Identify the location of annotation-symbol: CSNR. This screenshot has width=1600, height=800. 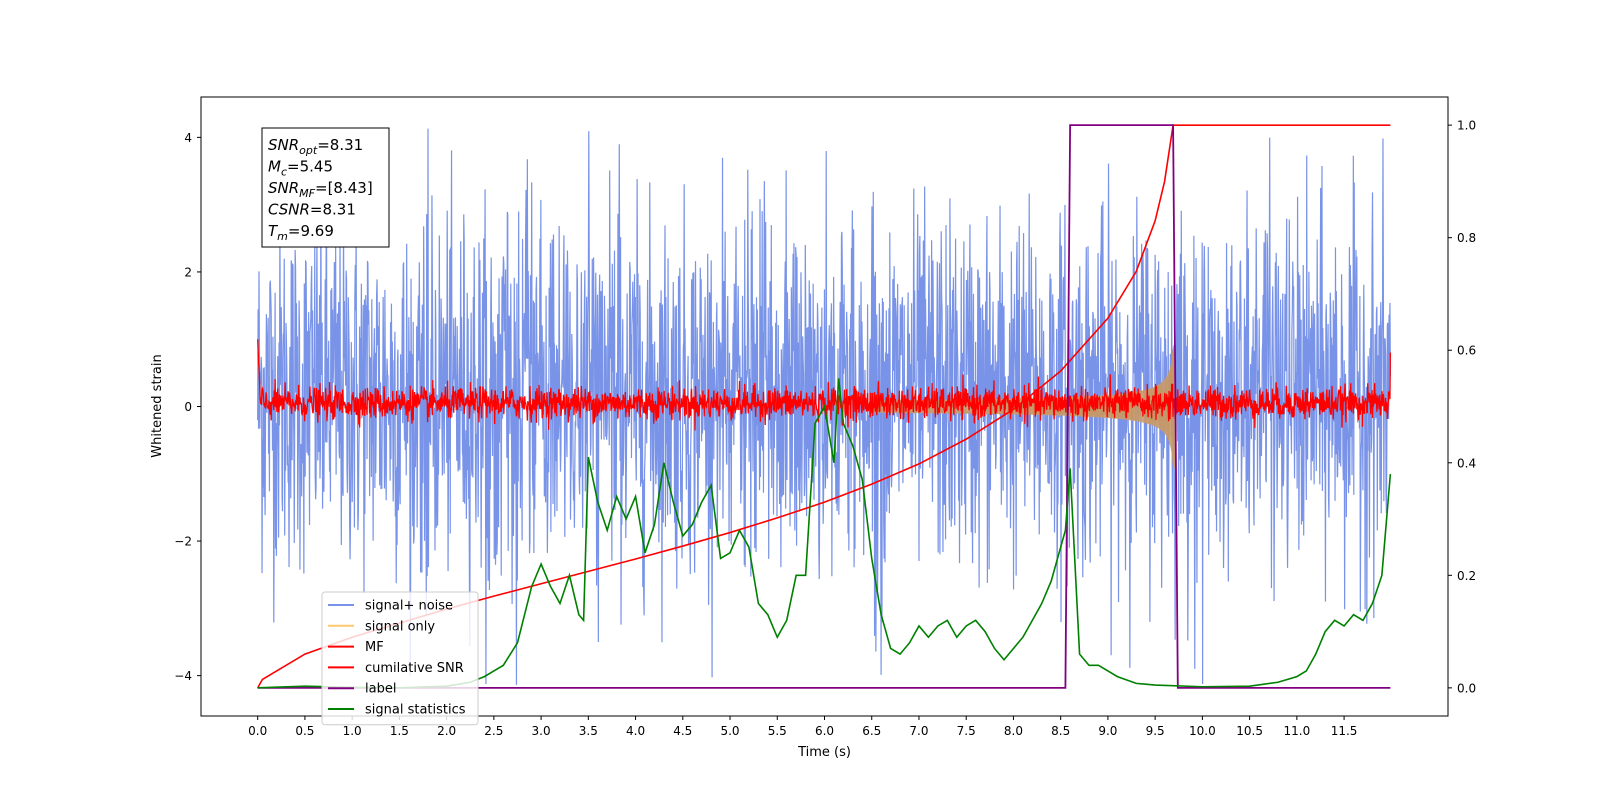
(289, 210).